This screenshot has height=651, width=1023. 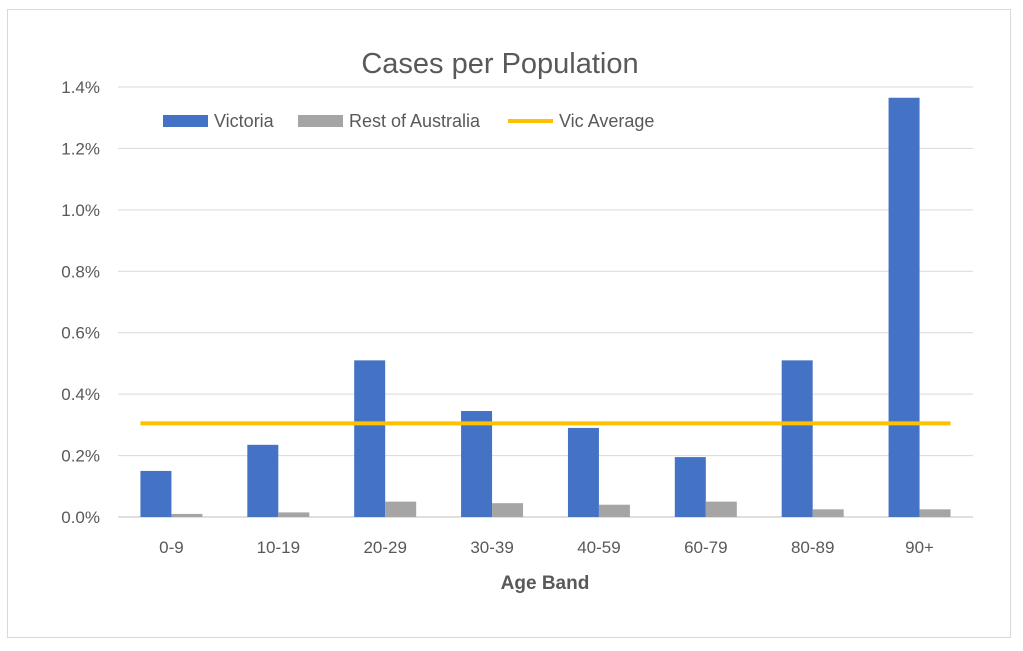 I want to click on chart-title: Cases per Population, so click(x=499, y=64).